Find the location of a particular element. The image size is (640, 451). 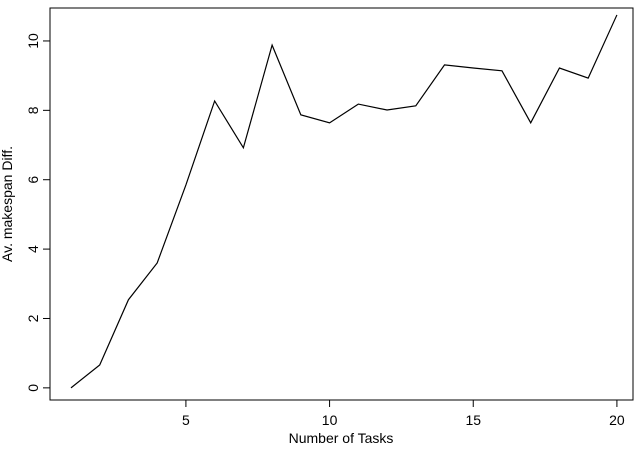

x-tick-label: 10 is located at coordinates (330, 420).